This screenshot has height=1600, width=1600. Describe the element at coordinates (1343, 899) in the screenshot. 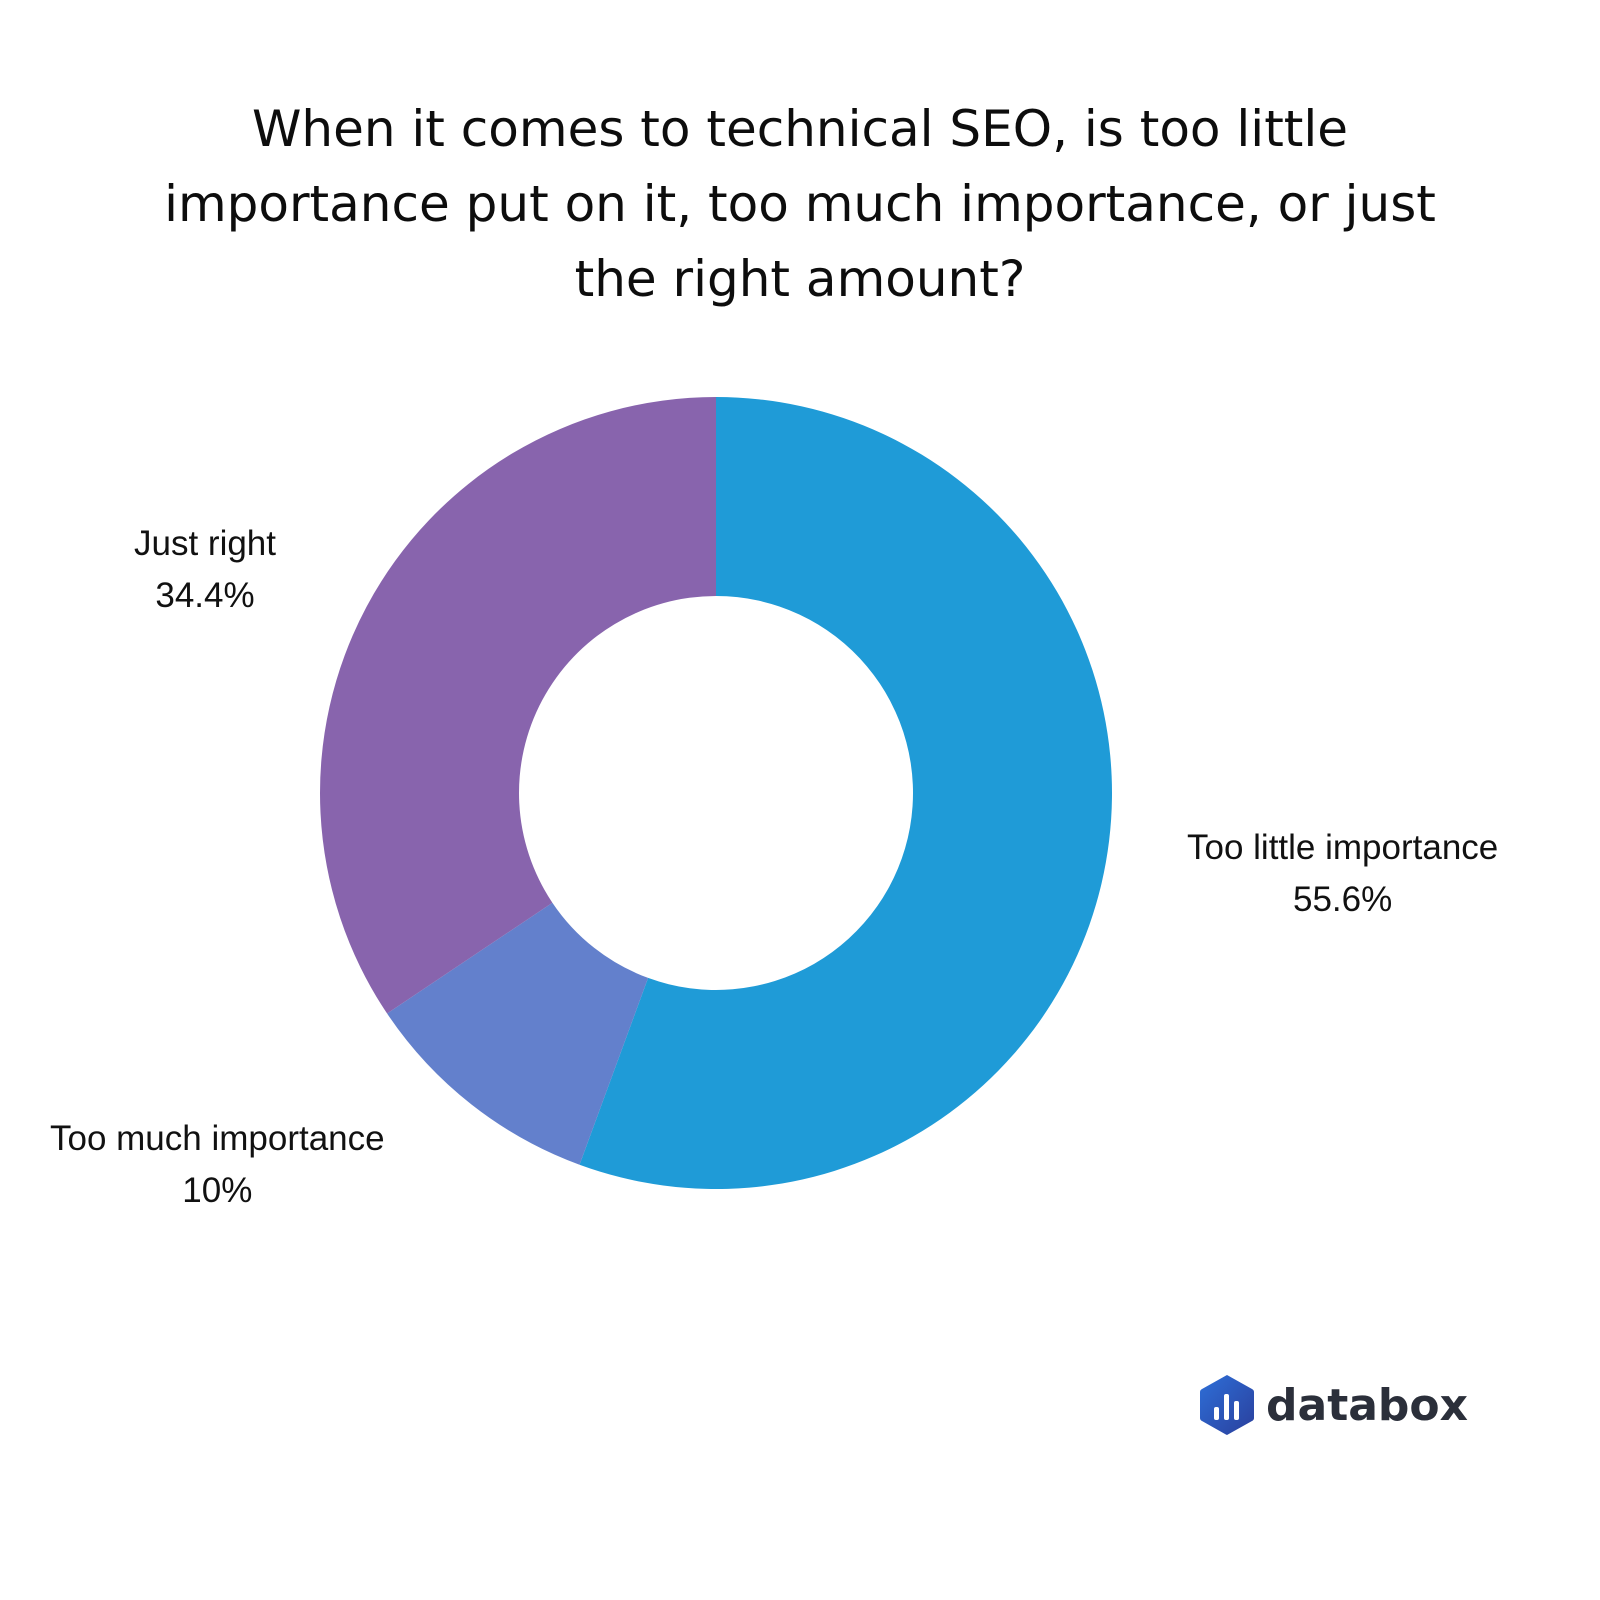

I see `slice-label-value: 55.6%` at that location.